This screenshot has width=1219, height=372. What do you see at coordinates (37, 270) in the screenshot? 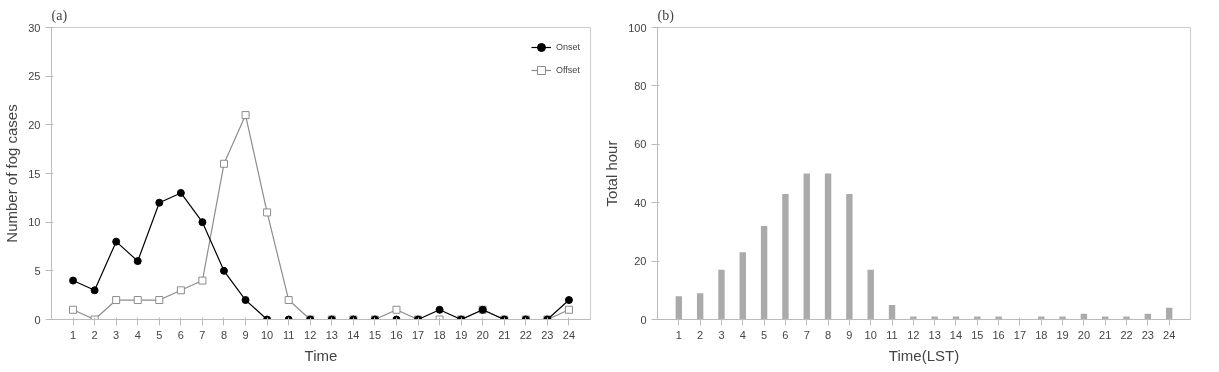
I see `y-tick-label: 5` at bounding box center [37, 270].